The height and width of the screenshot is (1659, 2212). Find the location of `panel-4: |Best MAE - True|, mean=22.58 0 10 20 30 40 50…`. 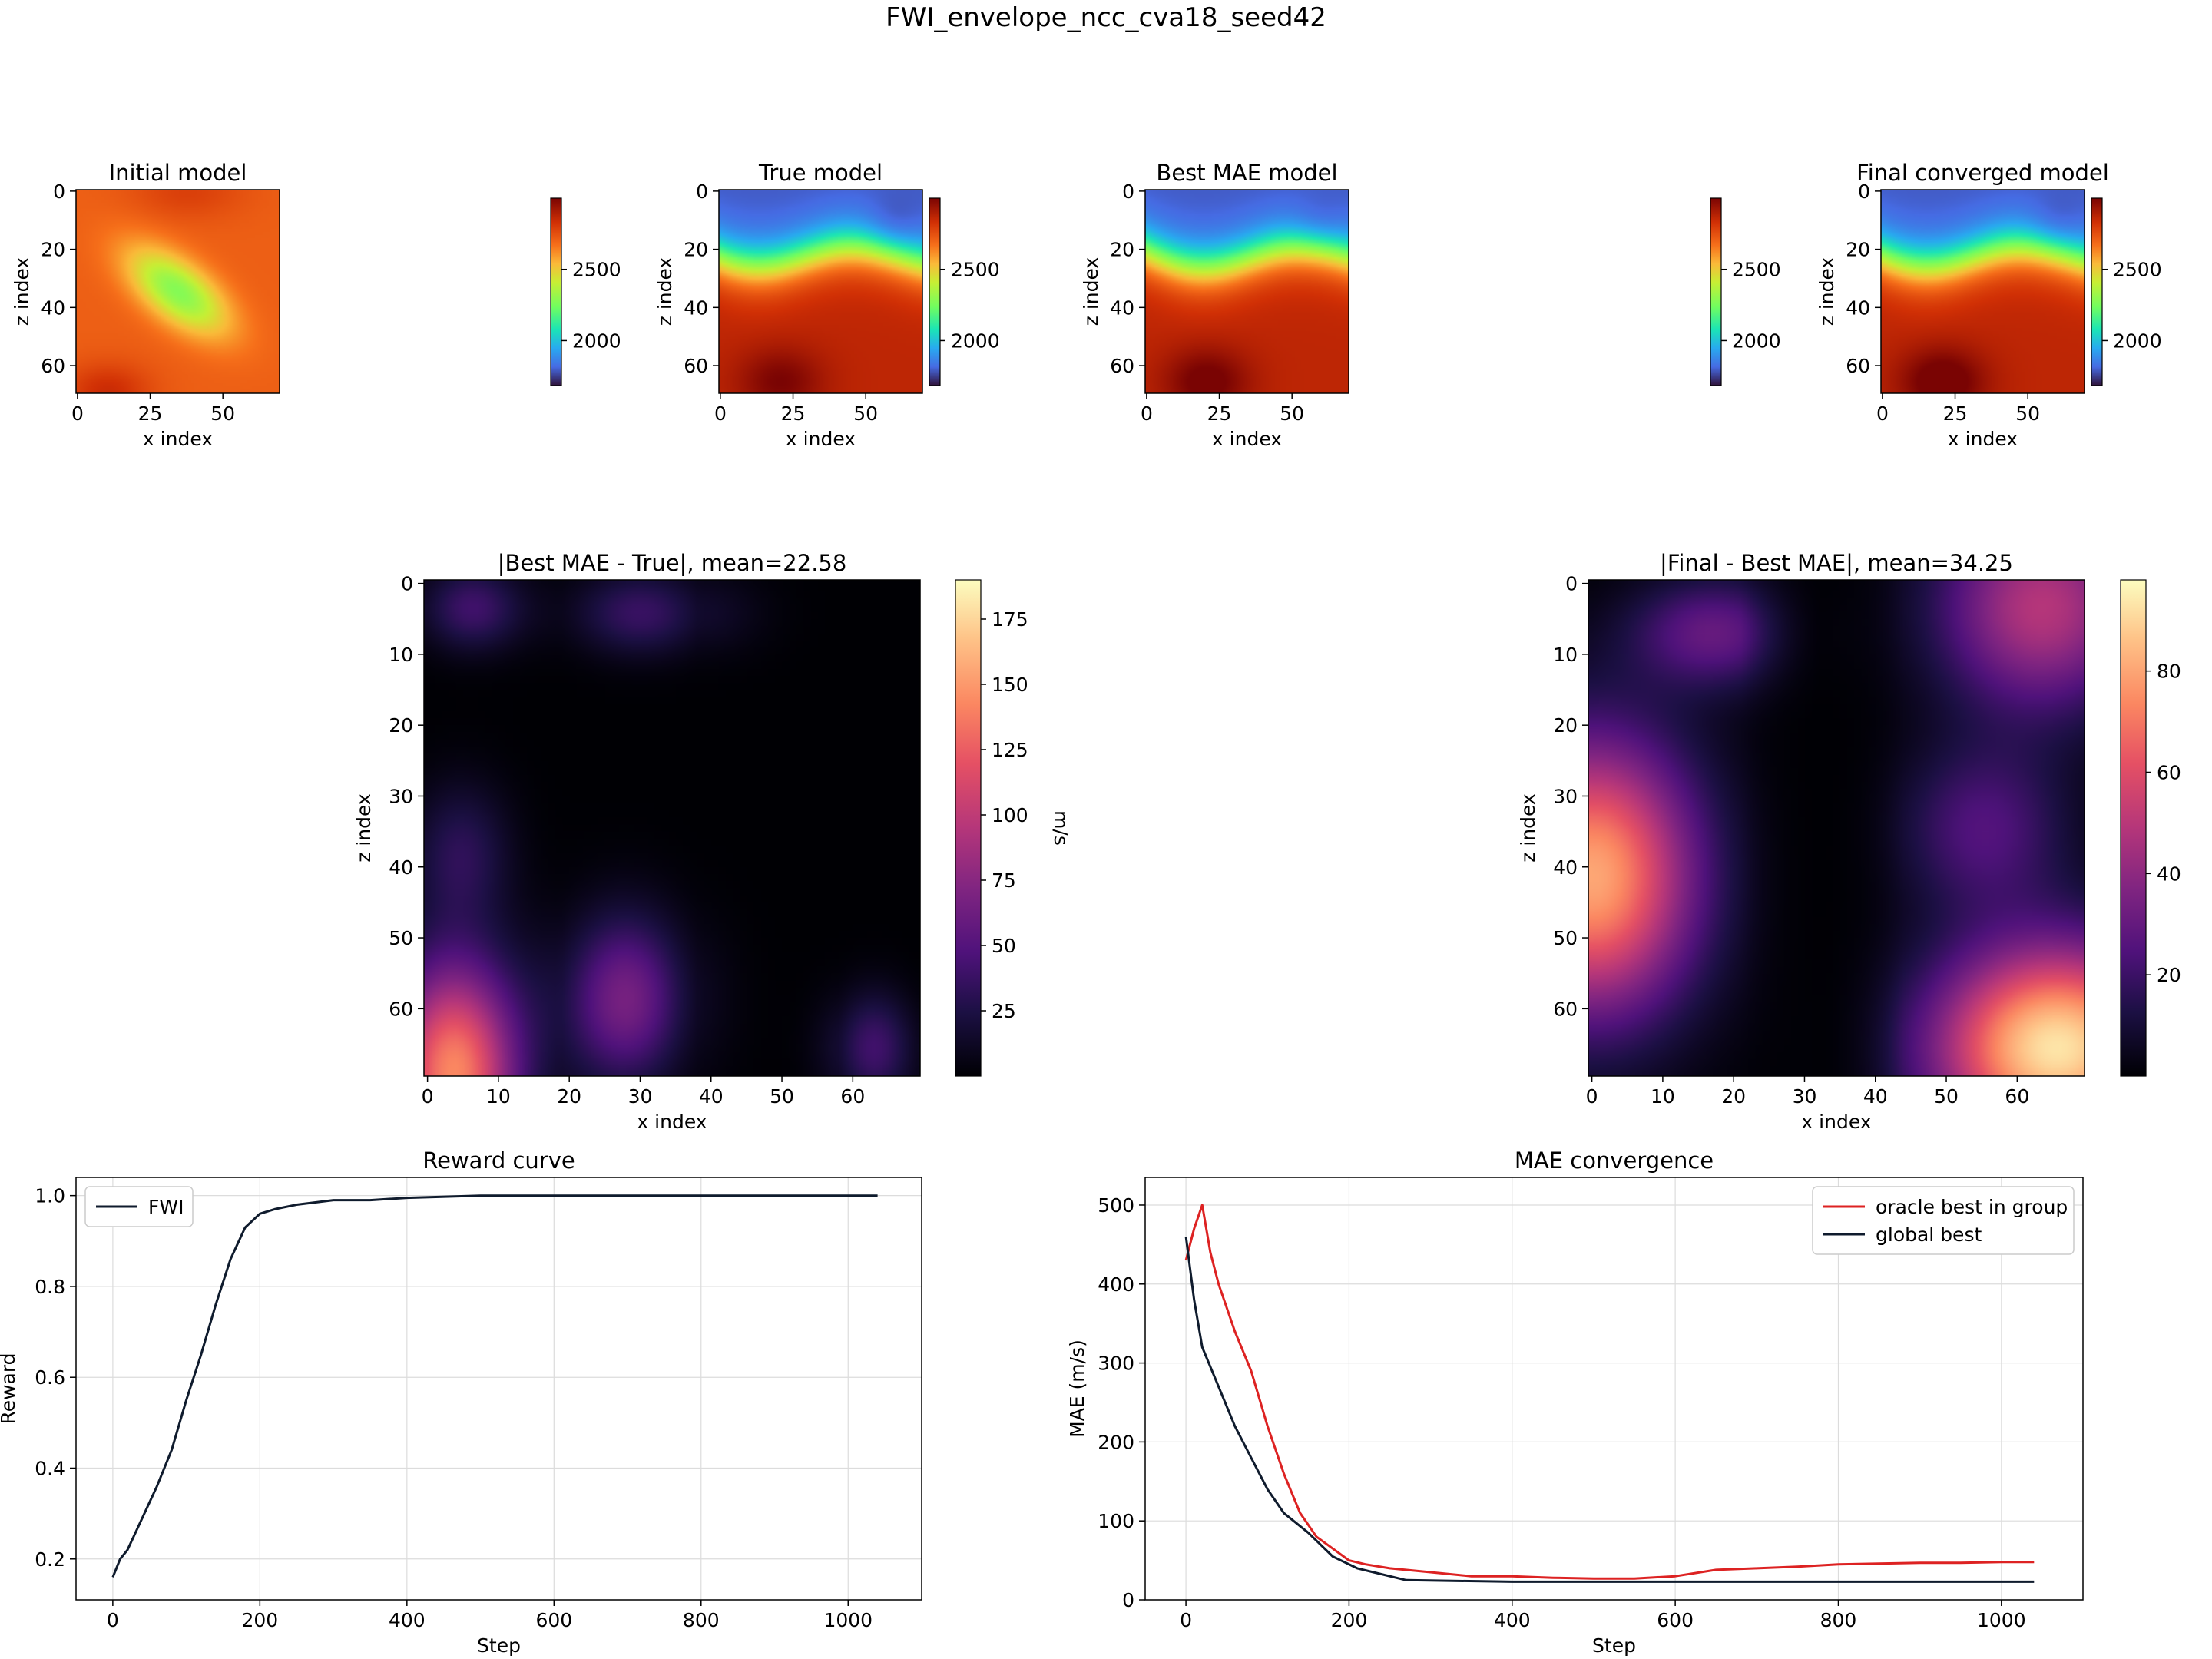

panel-4: |Best MAE - True|, mean=22.58 0 10 20 30 40 50… is located at coordinates (713, 841).